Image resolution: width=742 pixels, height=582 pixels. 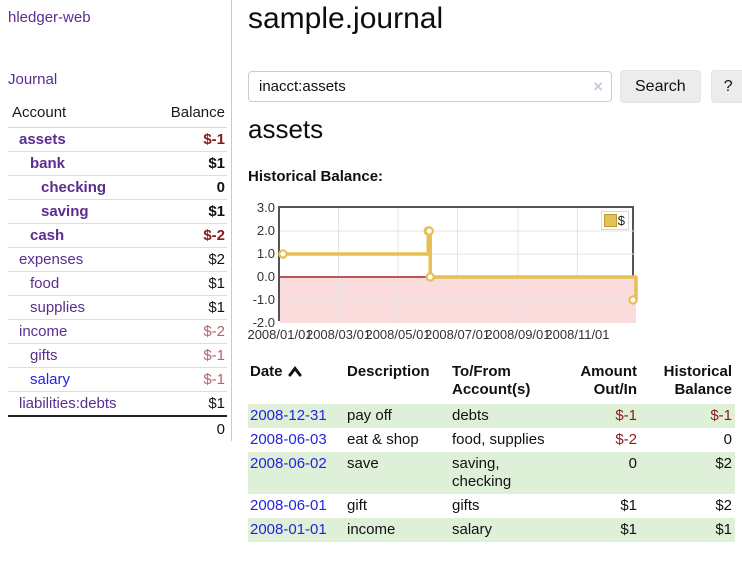 I want to click on help-button: ?, so click(x=726, y=86).